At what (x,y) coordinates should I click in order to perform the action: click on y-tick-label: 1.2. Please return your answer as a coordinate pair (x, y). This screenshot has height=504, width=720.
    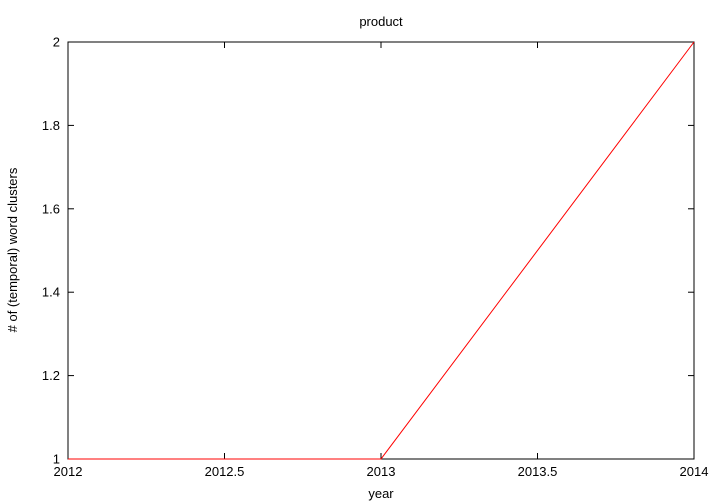
    Looking at the image, I should click on (51, 375).